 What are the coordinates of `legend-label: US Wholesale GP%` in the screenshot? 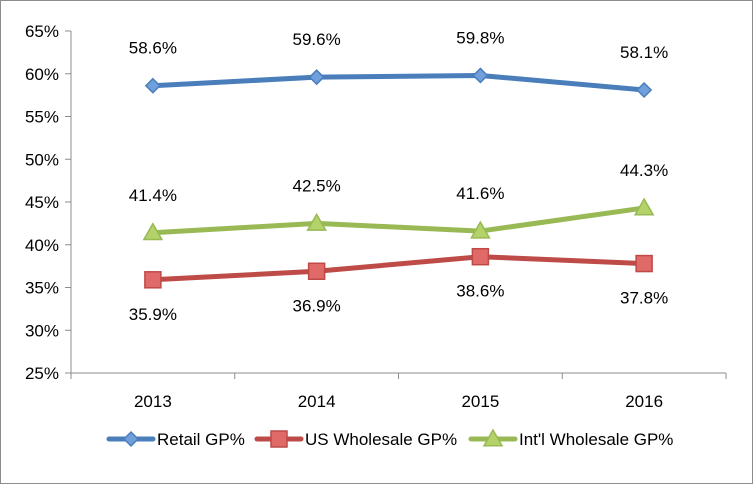 It's located at (381, 439).